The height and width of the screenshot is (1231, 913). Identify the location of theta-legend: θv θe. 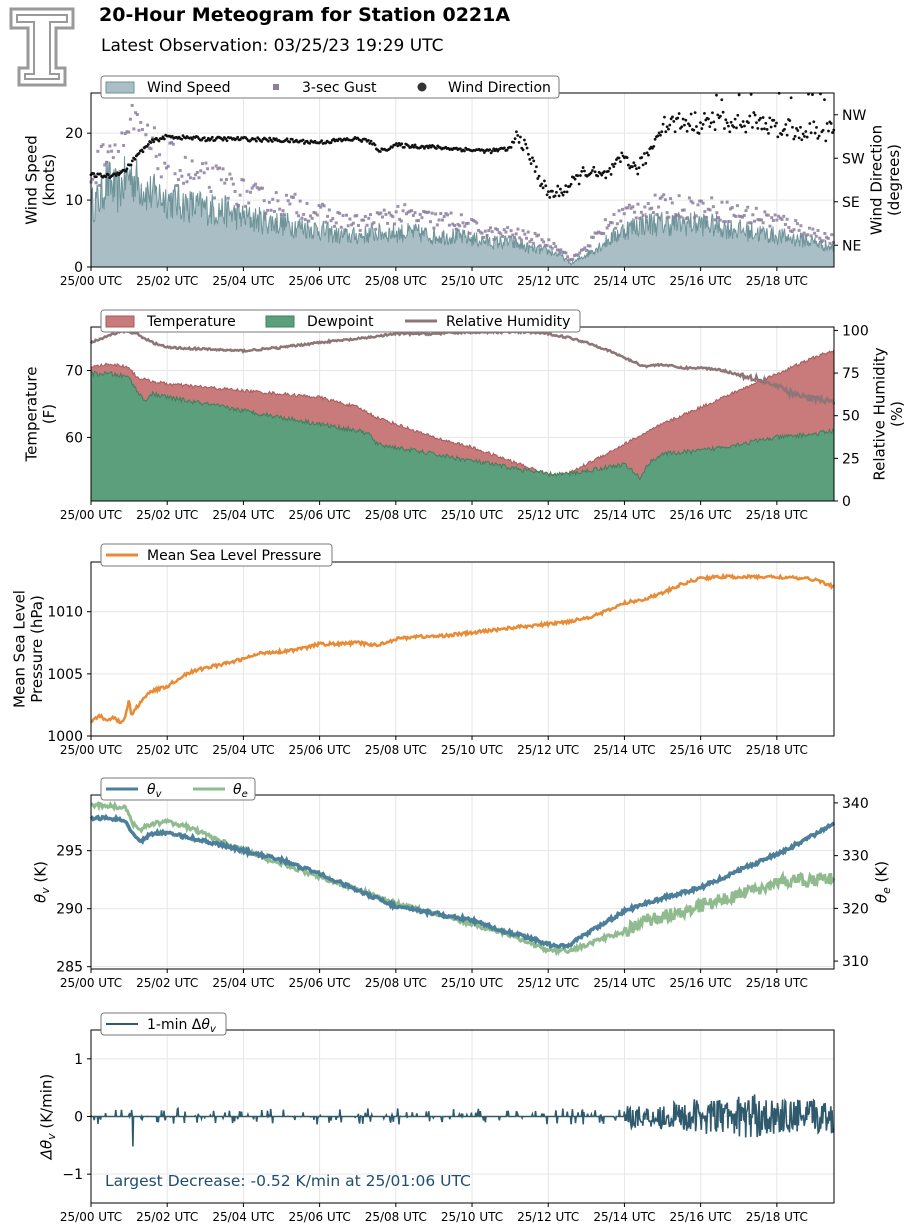
(178, 789).